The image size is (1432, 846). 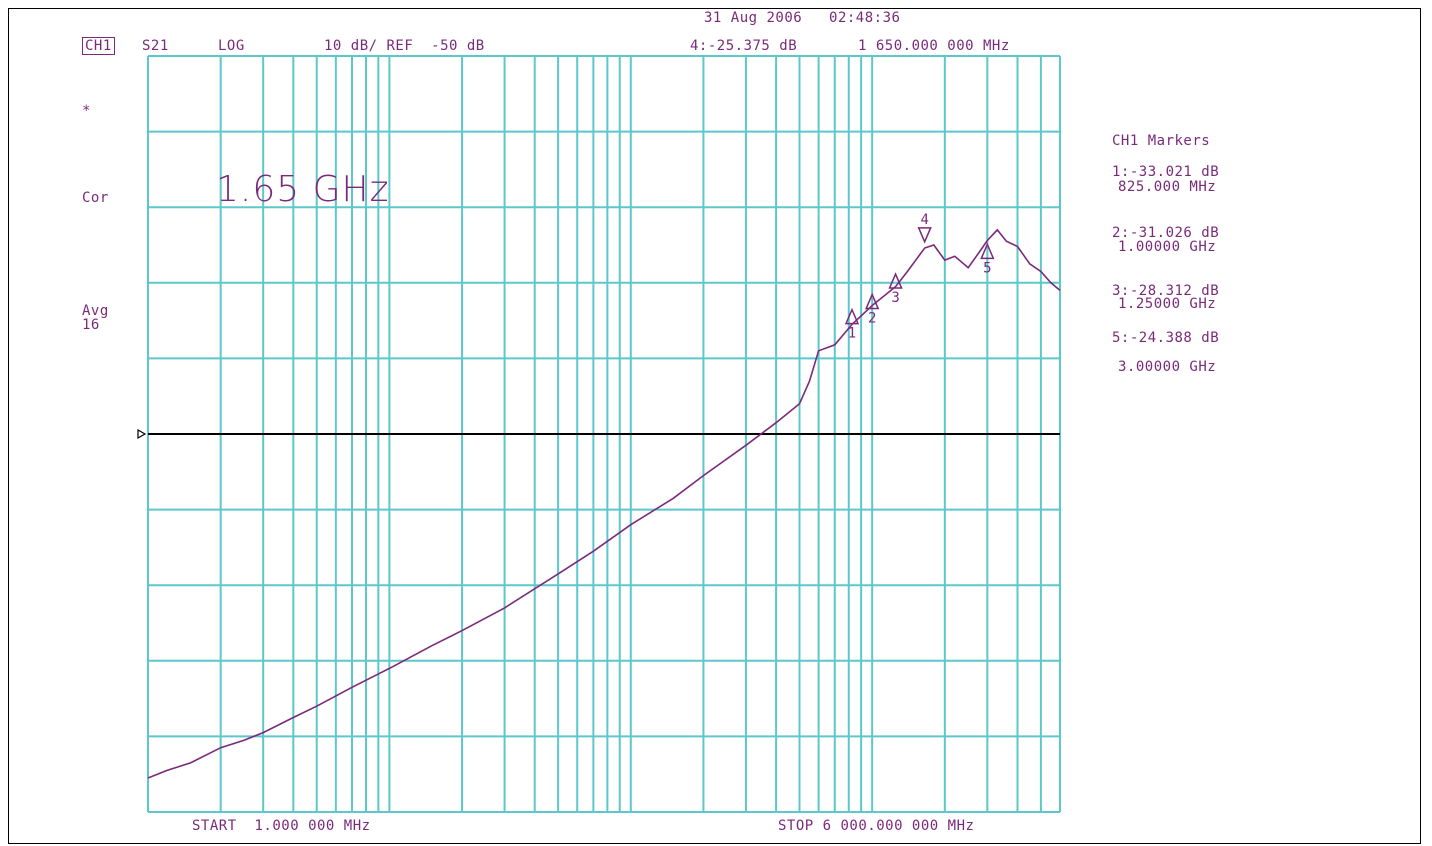 I want to click on marker-2-value: 2:-31.026 dB, so click(x=1166, y=233).